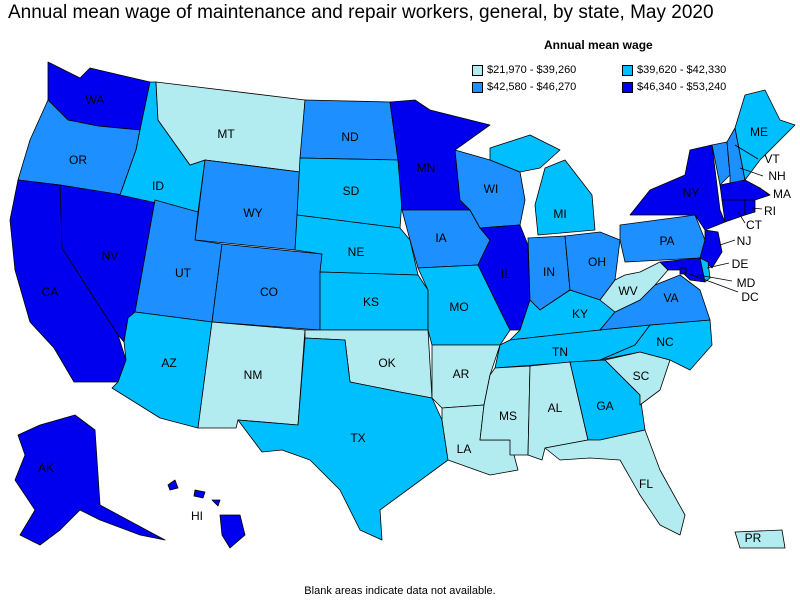  I want to click on state-label-ma: MA, so click(782, 194).